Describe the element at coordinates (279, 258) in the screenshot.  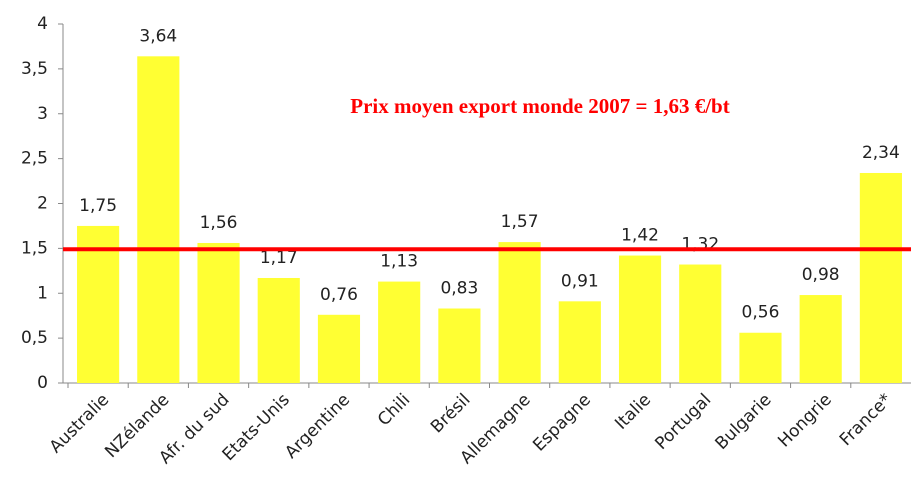
I see `value-label: 1,17` at that location.